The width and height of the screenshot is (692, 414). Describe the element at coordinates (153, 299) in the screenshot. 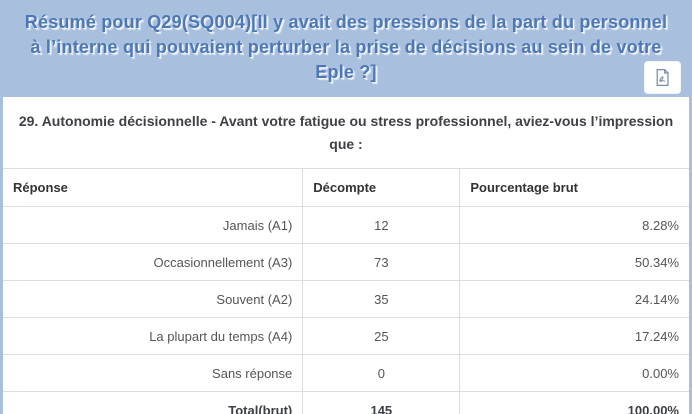

I see `answer-label: Souvent (A2)` at that location.